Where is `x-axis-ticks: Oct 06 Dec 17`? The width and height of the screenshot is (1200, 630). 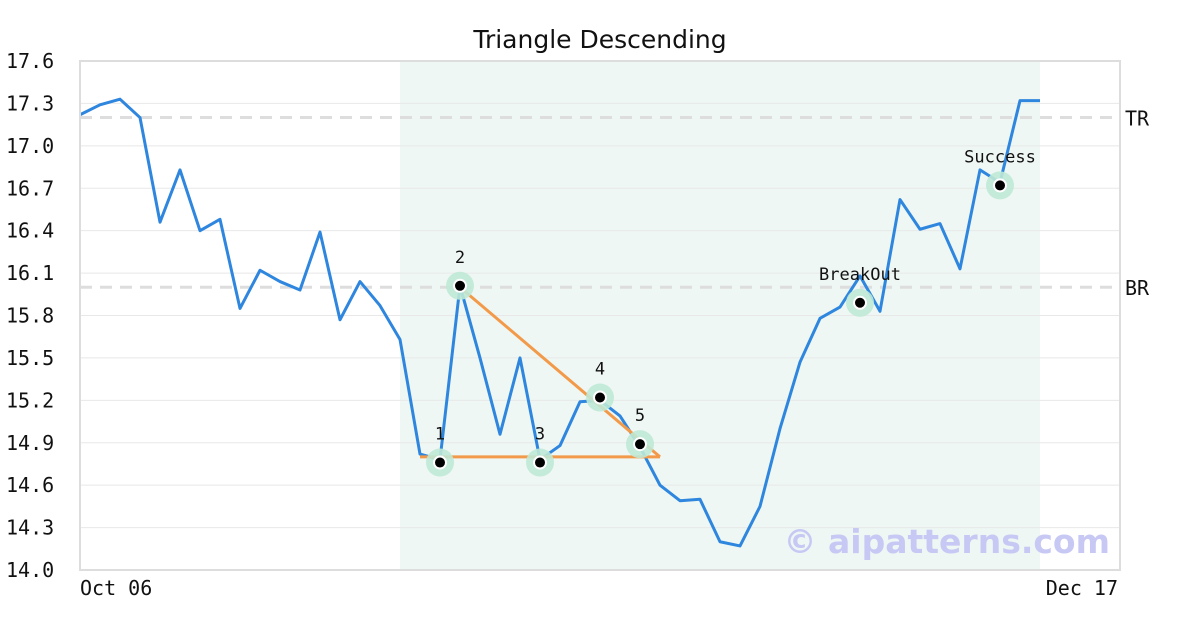 x-axis-ticks: Oct 06 Dec 17 is located at coordinates (599, 588).